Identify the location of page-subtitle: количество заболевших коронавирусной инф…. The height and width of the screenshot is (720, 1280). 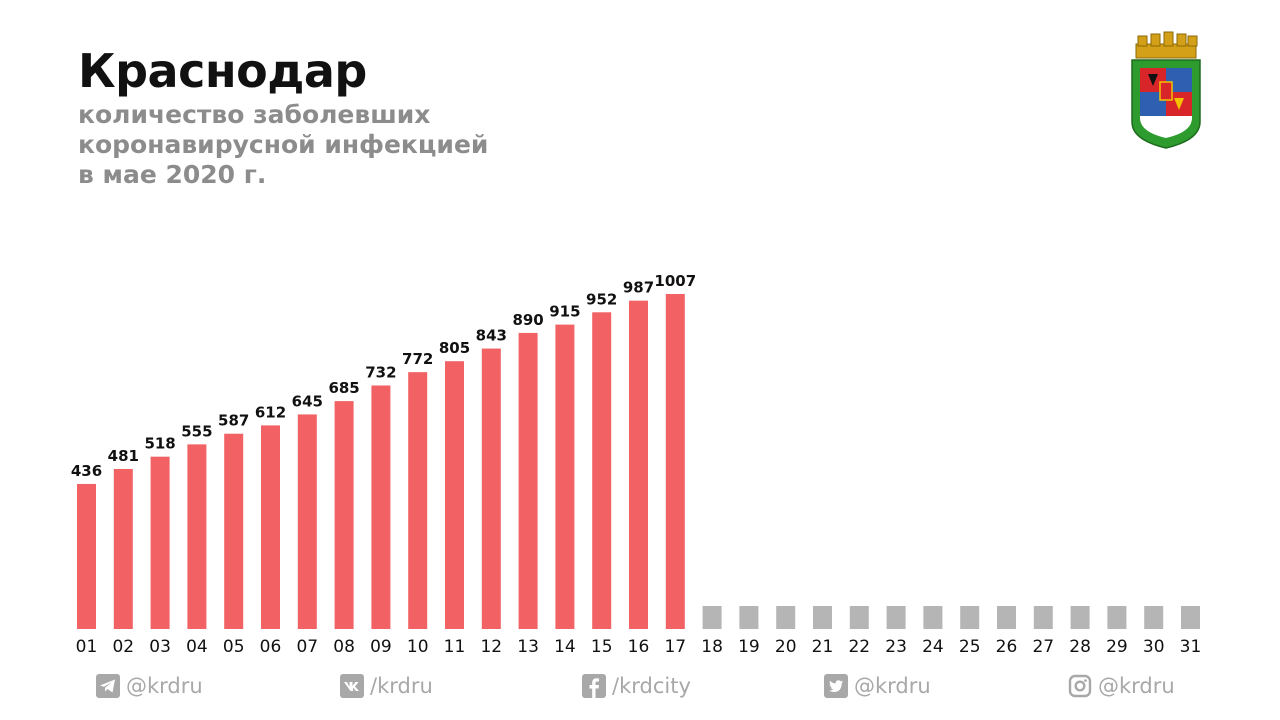
(378, 145).